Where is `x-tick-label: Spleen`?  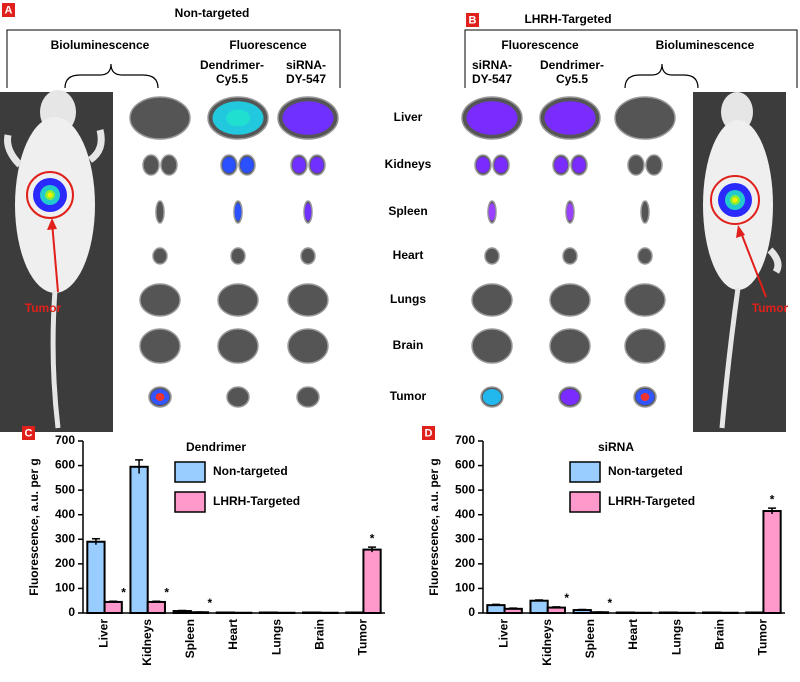
x-tick-label: Spleen is located at coordinates (590, 638).